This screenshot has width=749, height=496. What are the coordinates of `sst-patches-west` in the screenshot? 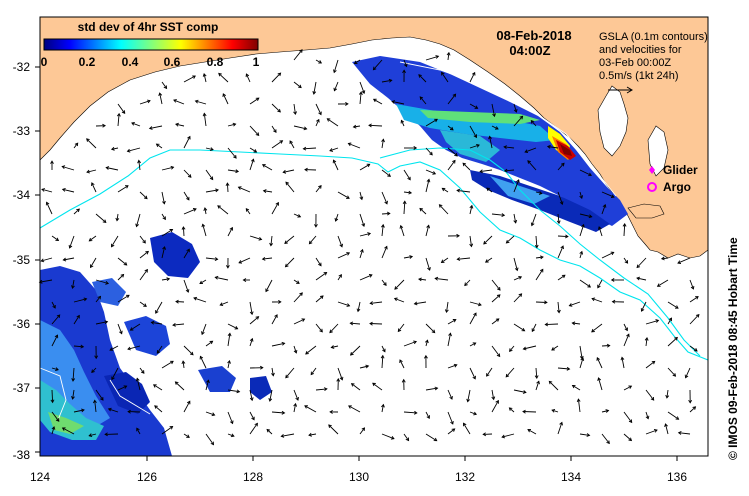 It's located at (156, 344).